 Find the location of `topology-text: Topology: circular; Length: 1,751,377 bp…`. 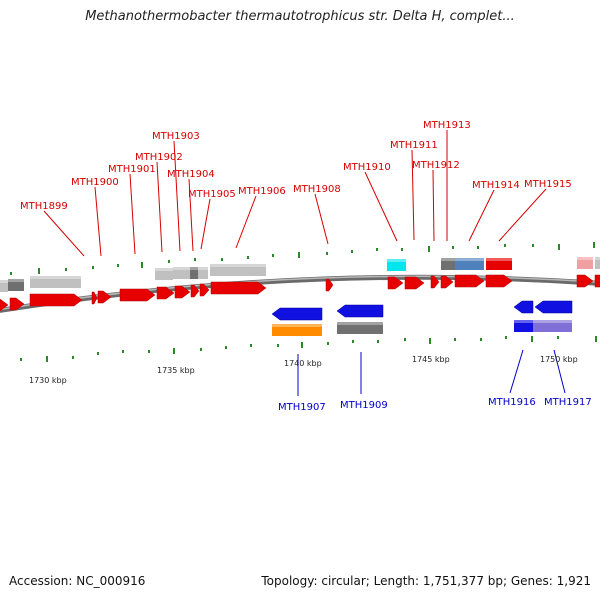

topology-text: Topology: circular; Length: 1,751,377 bp… is located at coordinates (426, 581).